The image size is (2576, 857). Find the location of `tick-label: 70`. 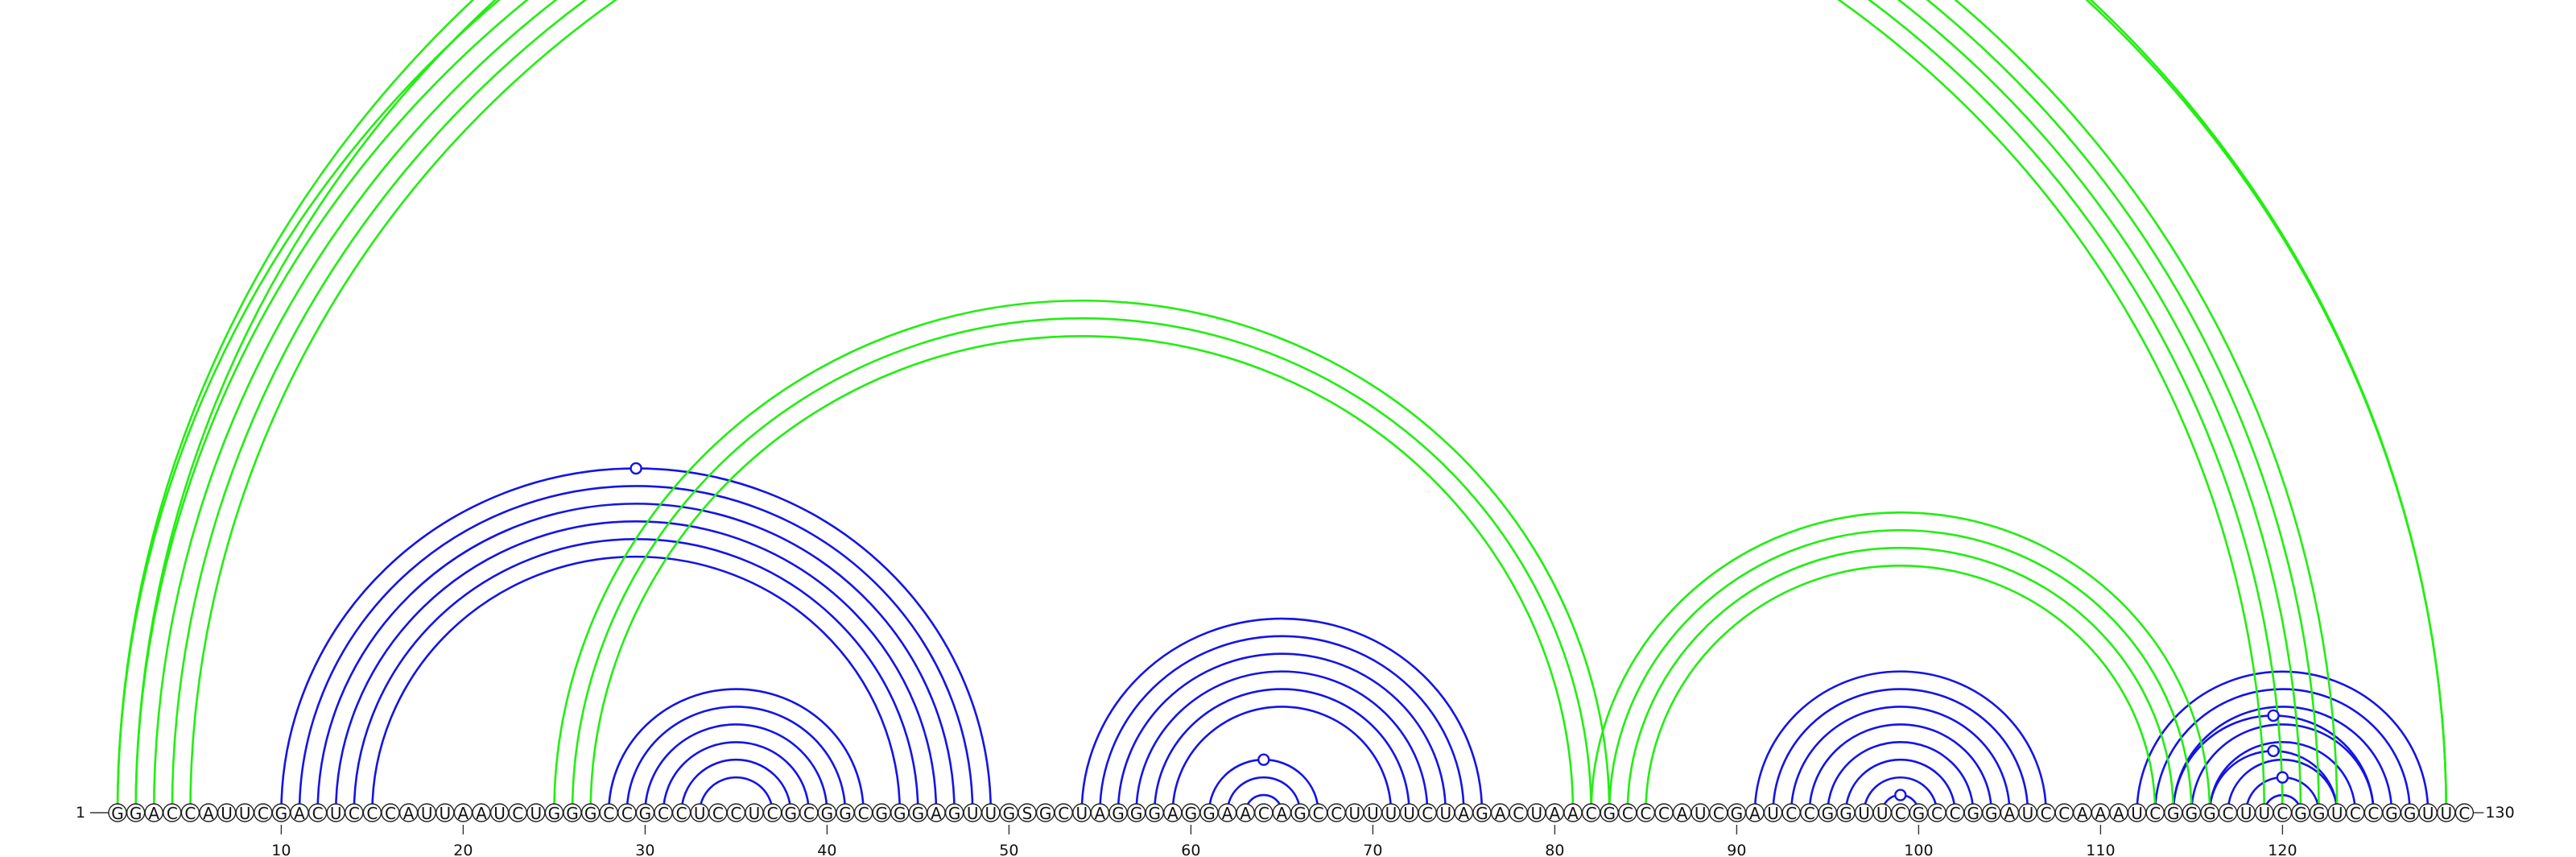

tick-label: 70 is located at coordinates (1372, 849).